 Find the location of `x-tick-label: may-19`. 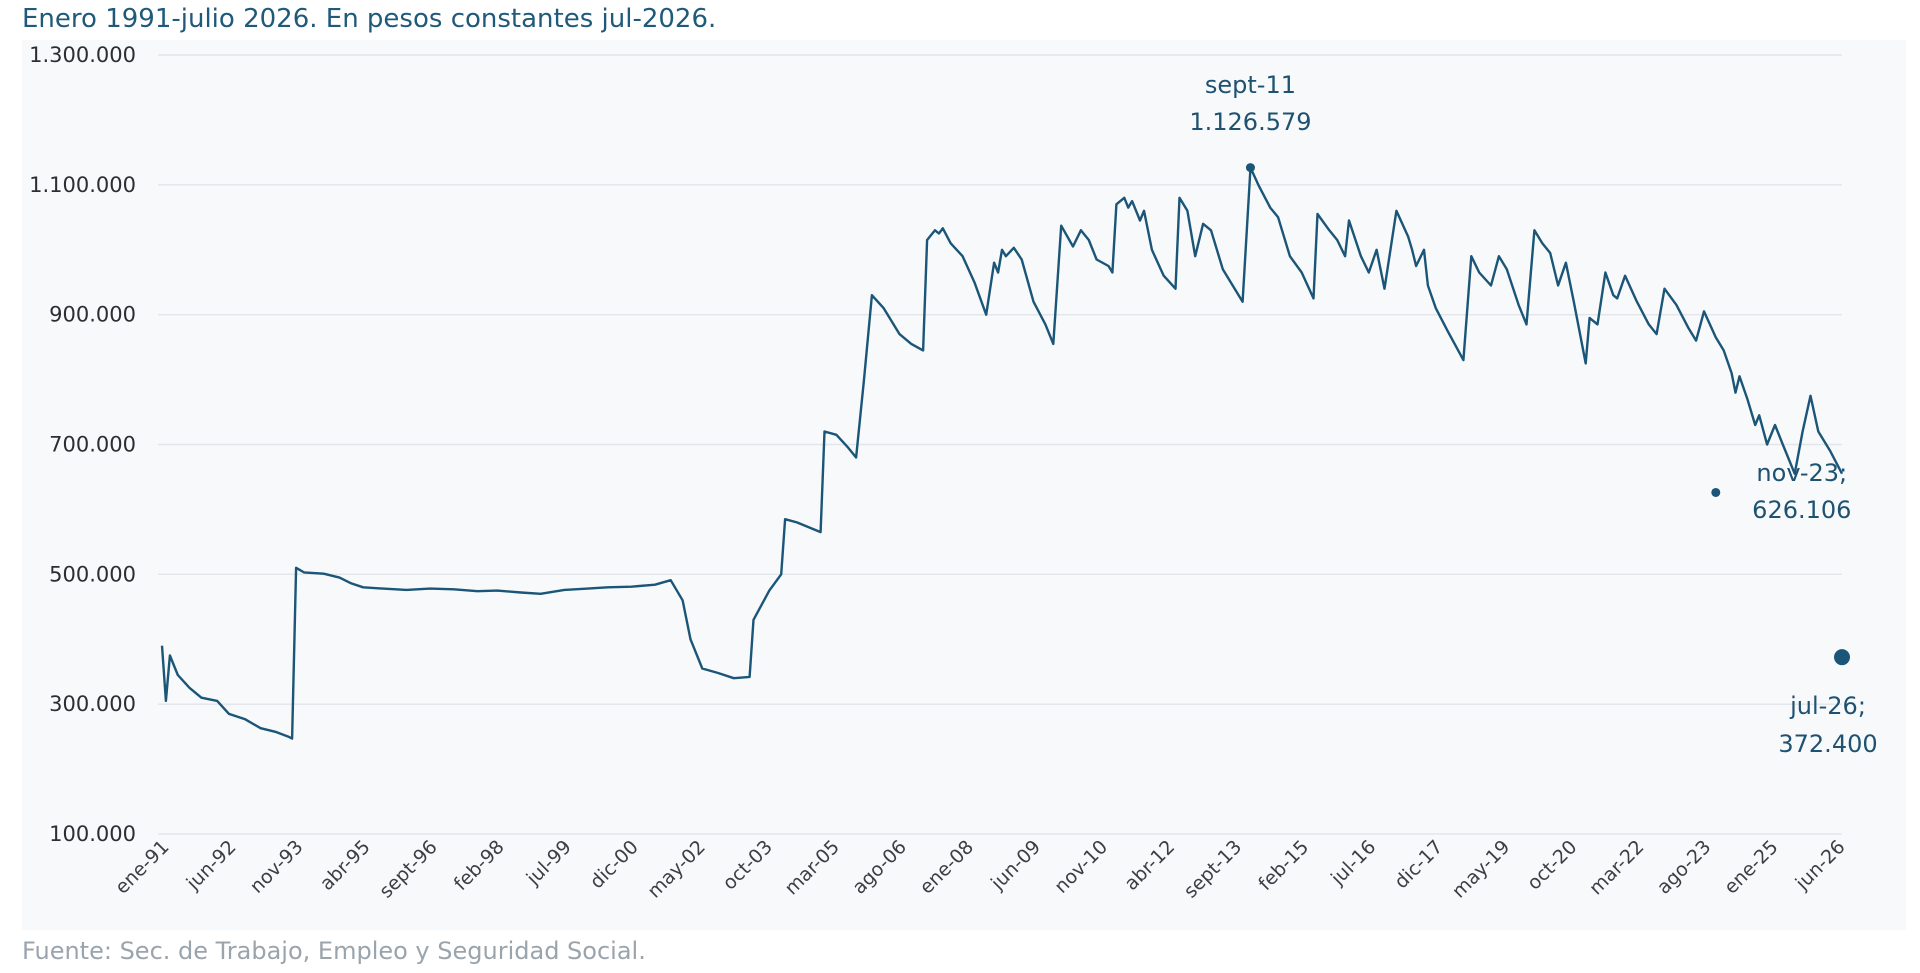

x-tick-label: may-19 is located at coordinates (1481, 869).